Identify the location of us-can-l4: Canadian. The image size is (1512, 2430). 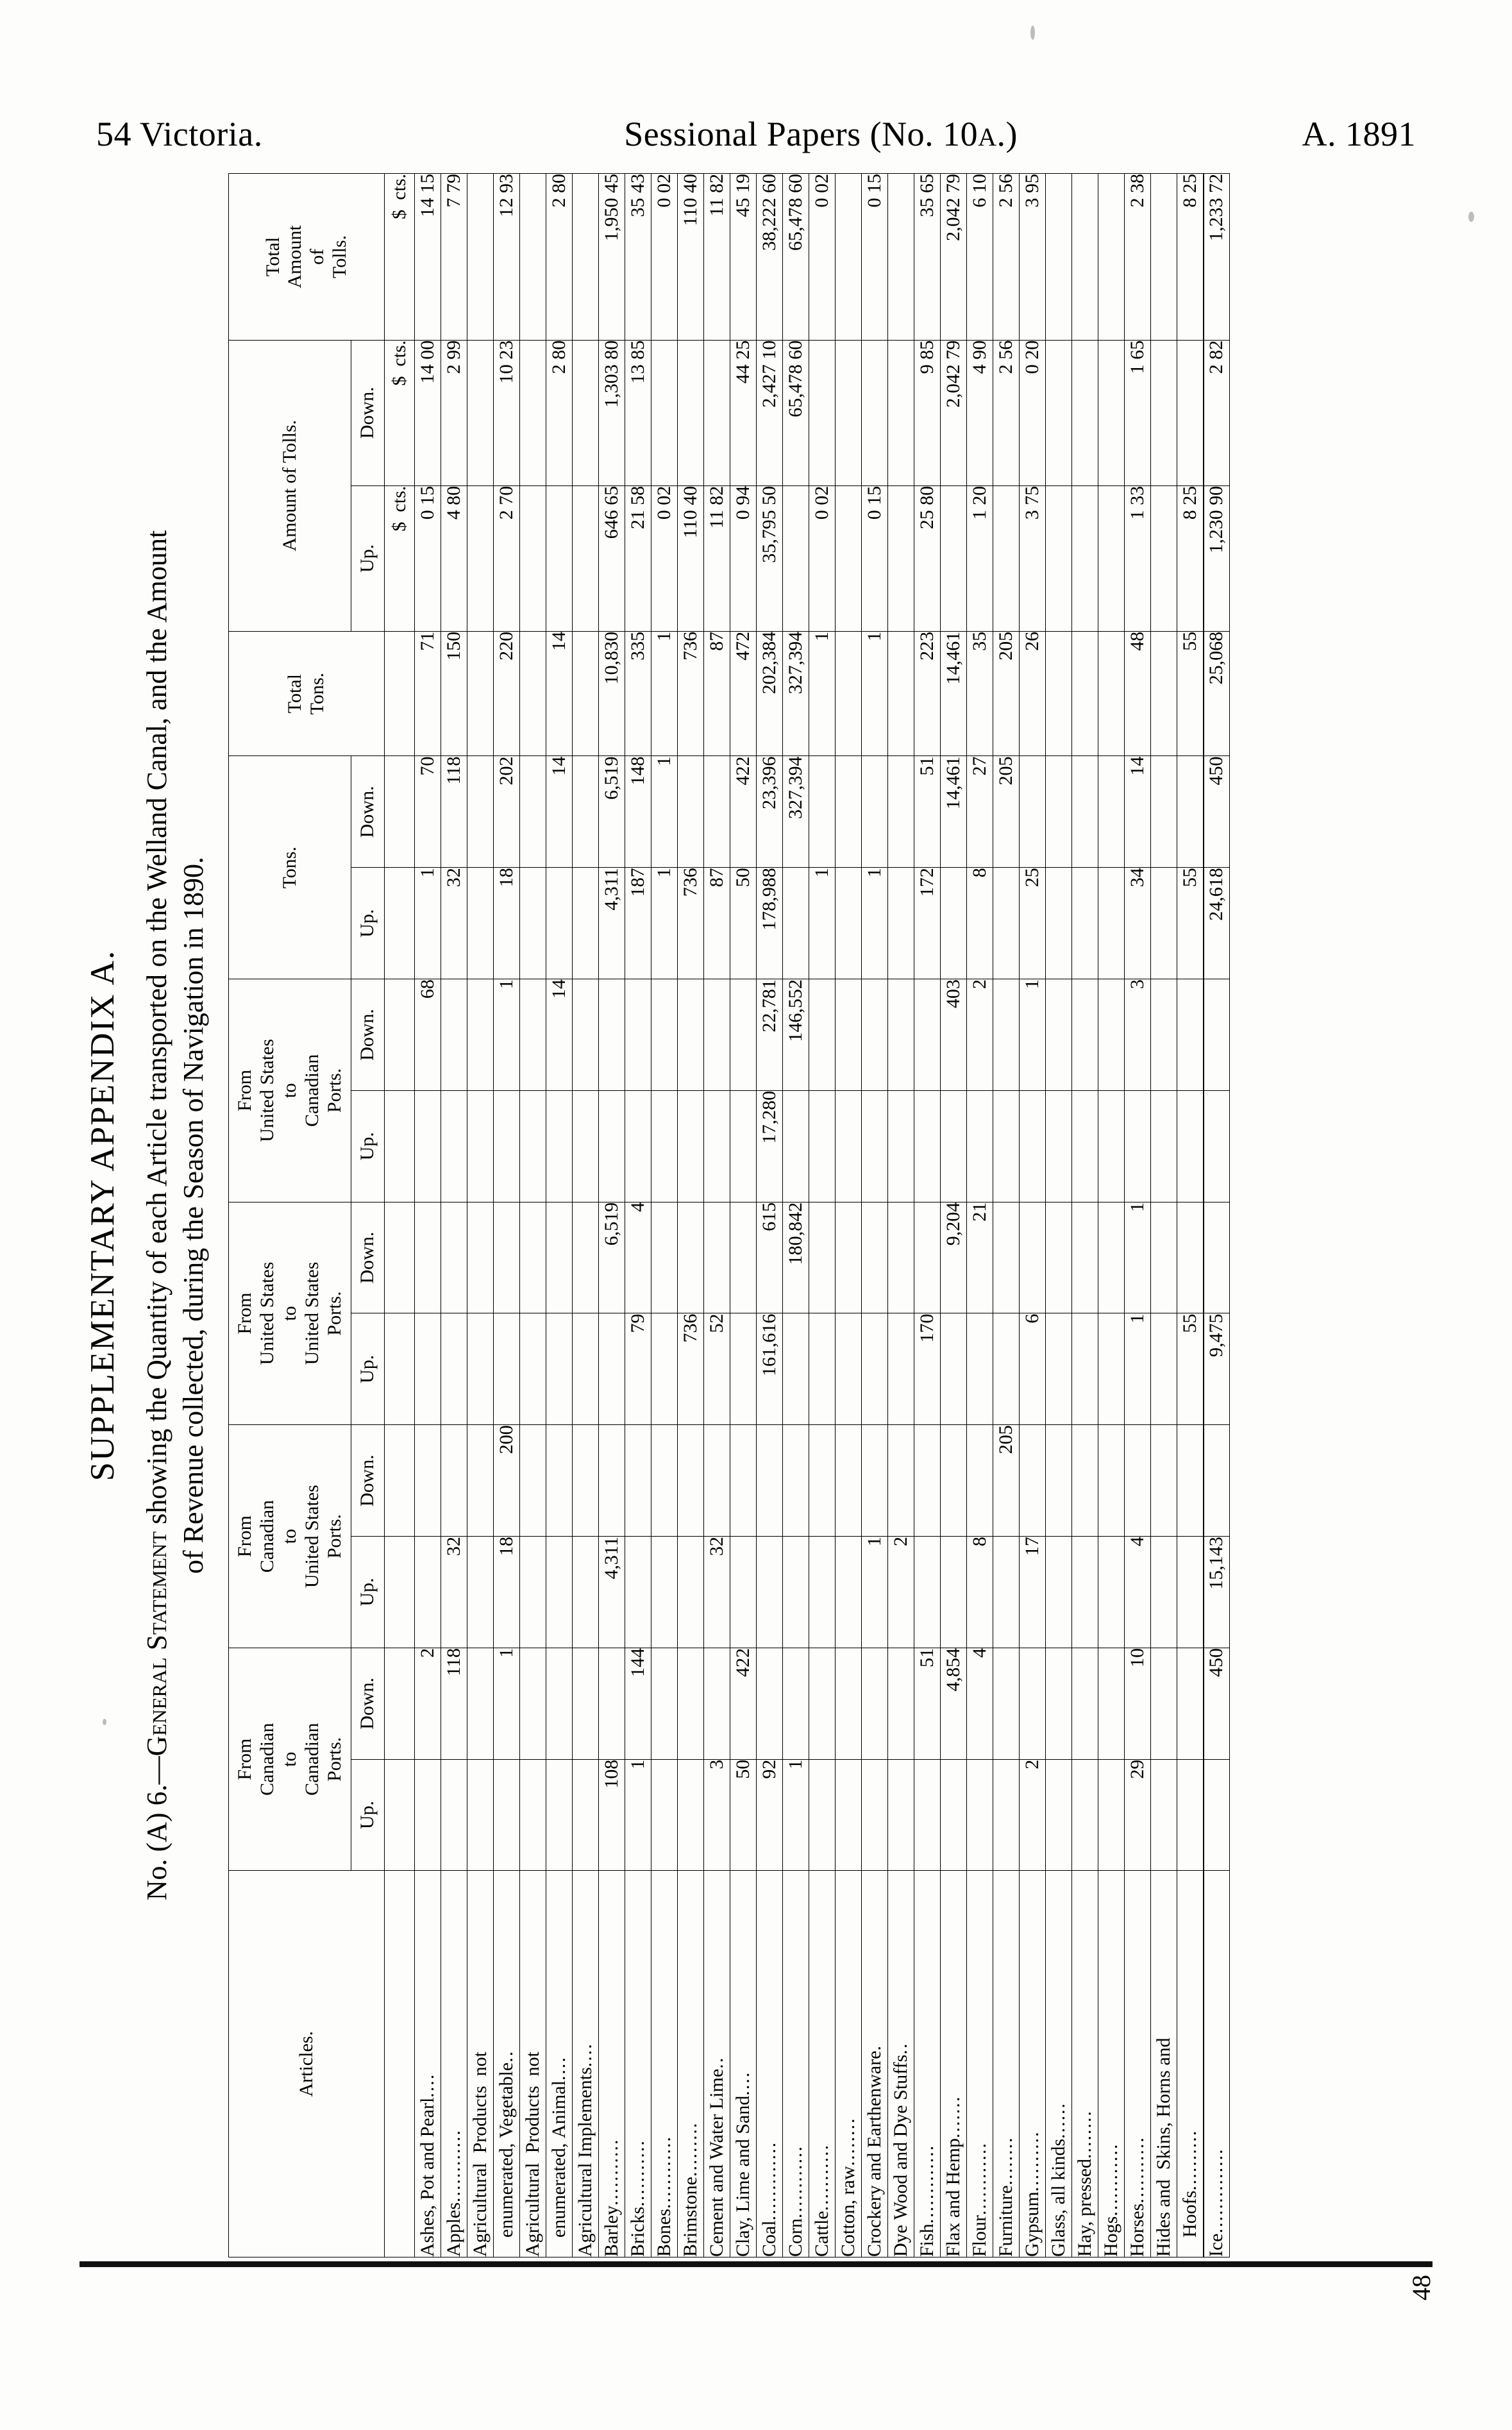
(312, 1090).